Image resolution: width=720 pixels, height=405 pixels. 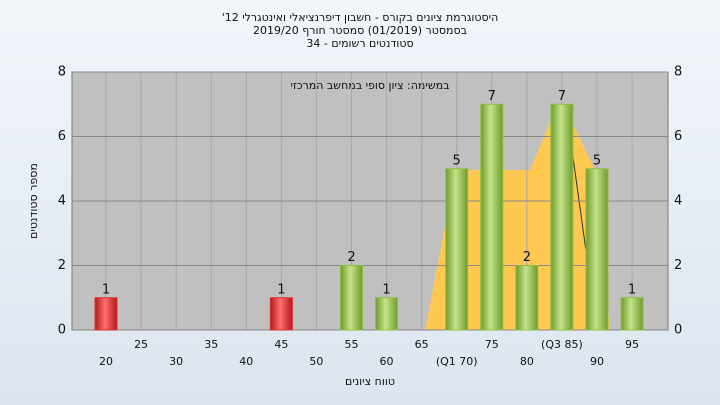 I want to click on y-tick-label: 0, so click(x=62, y=330).